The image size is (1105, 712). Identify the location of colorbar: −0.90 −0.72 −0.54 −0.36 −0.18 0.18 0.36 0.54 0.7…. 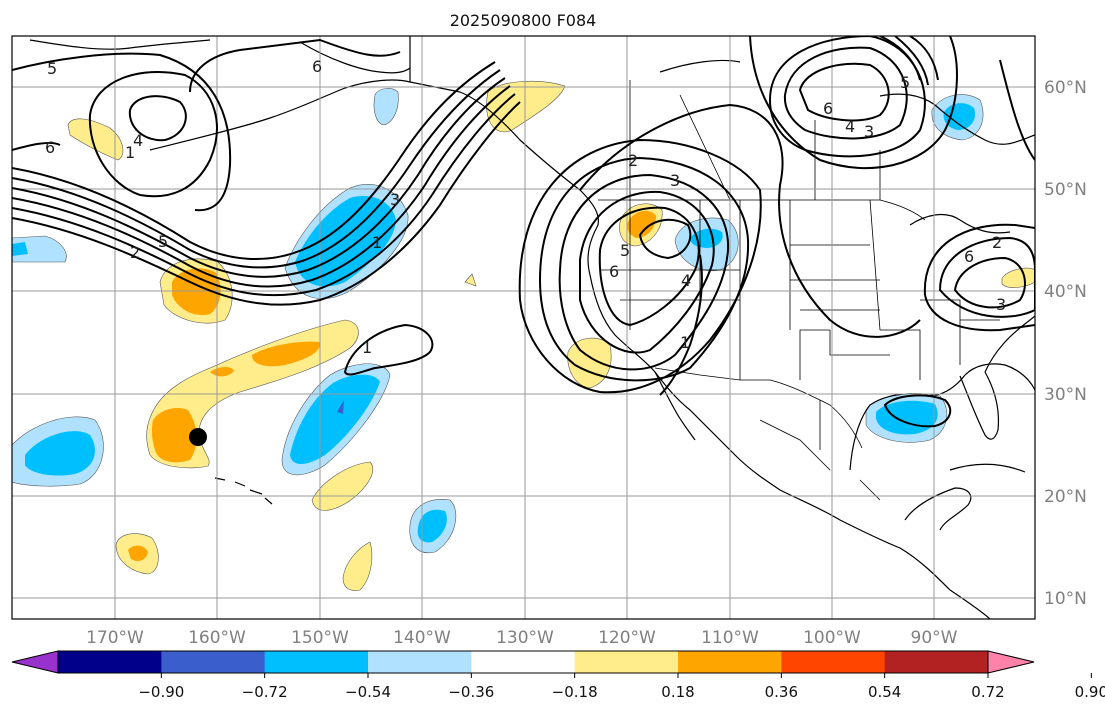
(558, 675).